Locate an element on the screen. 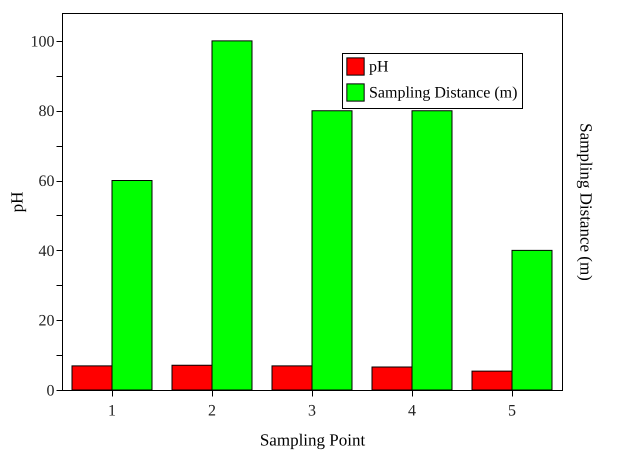  y-tick-label: 80 is located at coordinates (46, 111).